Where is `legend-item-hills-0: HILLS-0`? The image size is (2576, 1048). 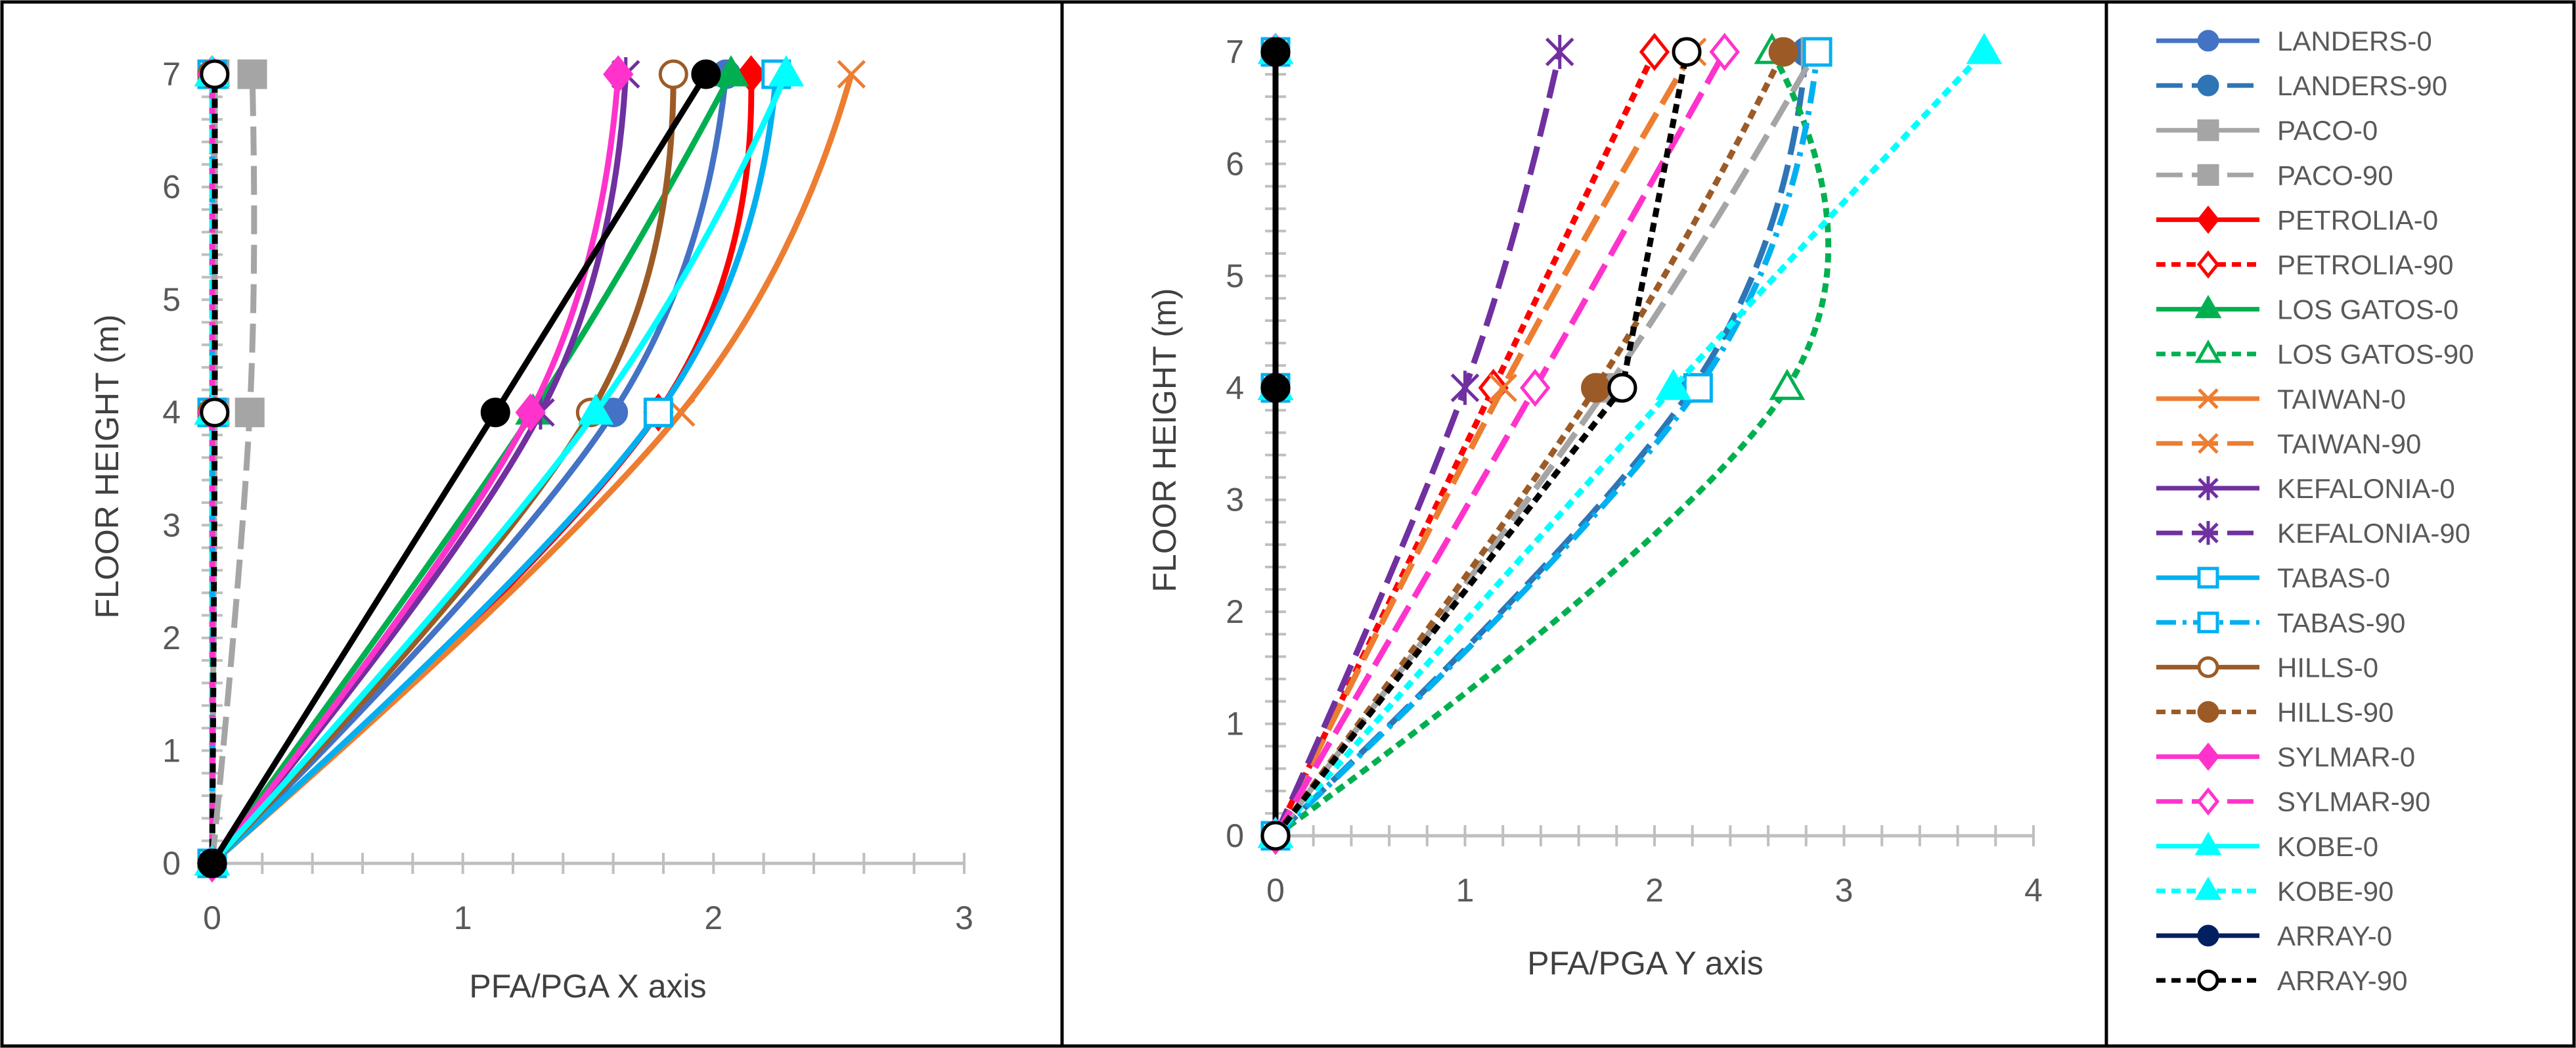 legend-item-hills-0: HILLS-0 is located at coordinates (2267, 667).